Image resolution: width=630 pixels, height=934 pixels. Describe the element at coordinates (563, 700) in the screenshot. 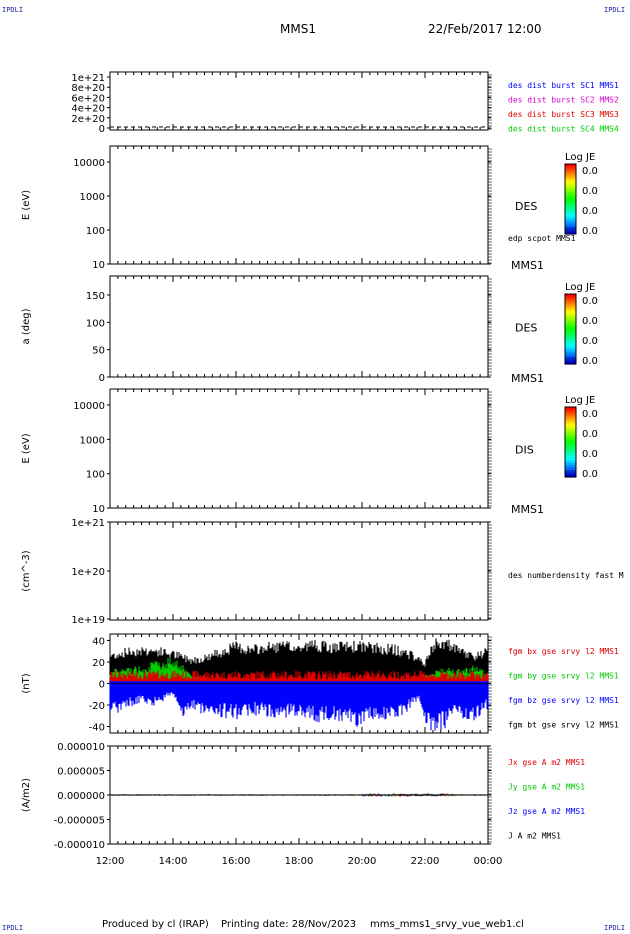

I see `legend-fgm-2: fgm bz gse srvy l2 MMS1` at that location.